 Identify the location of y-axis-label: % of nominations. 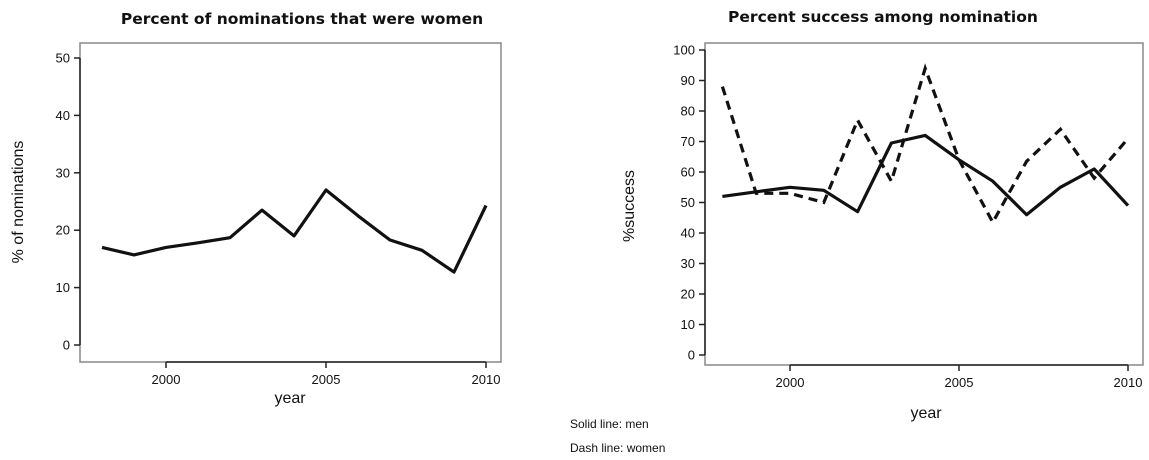
(18, 202).